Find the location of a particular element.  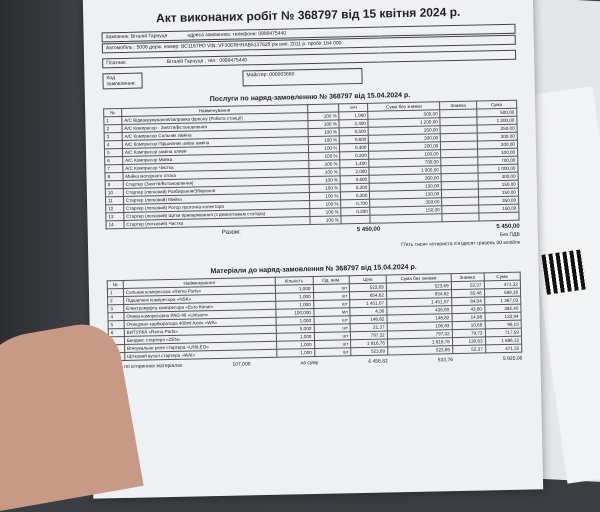

payer-label: Платник: is located at coordinates (116, 63).